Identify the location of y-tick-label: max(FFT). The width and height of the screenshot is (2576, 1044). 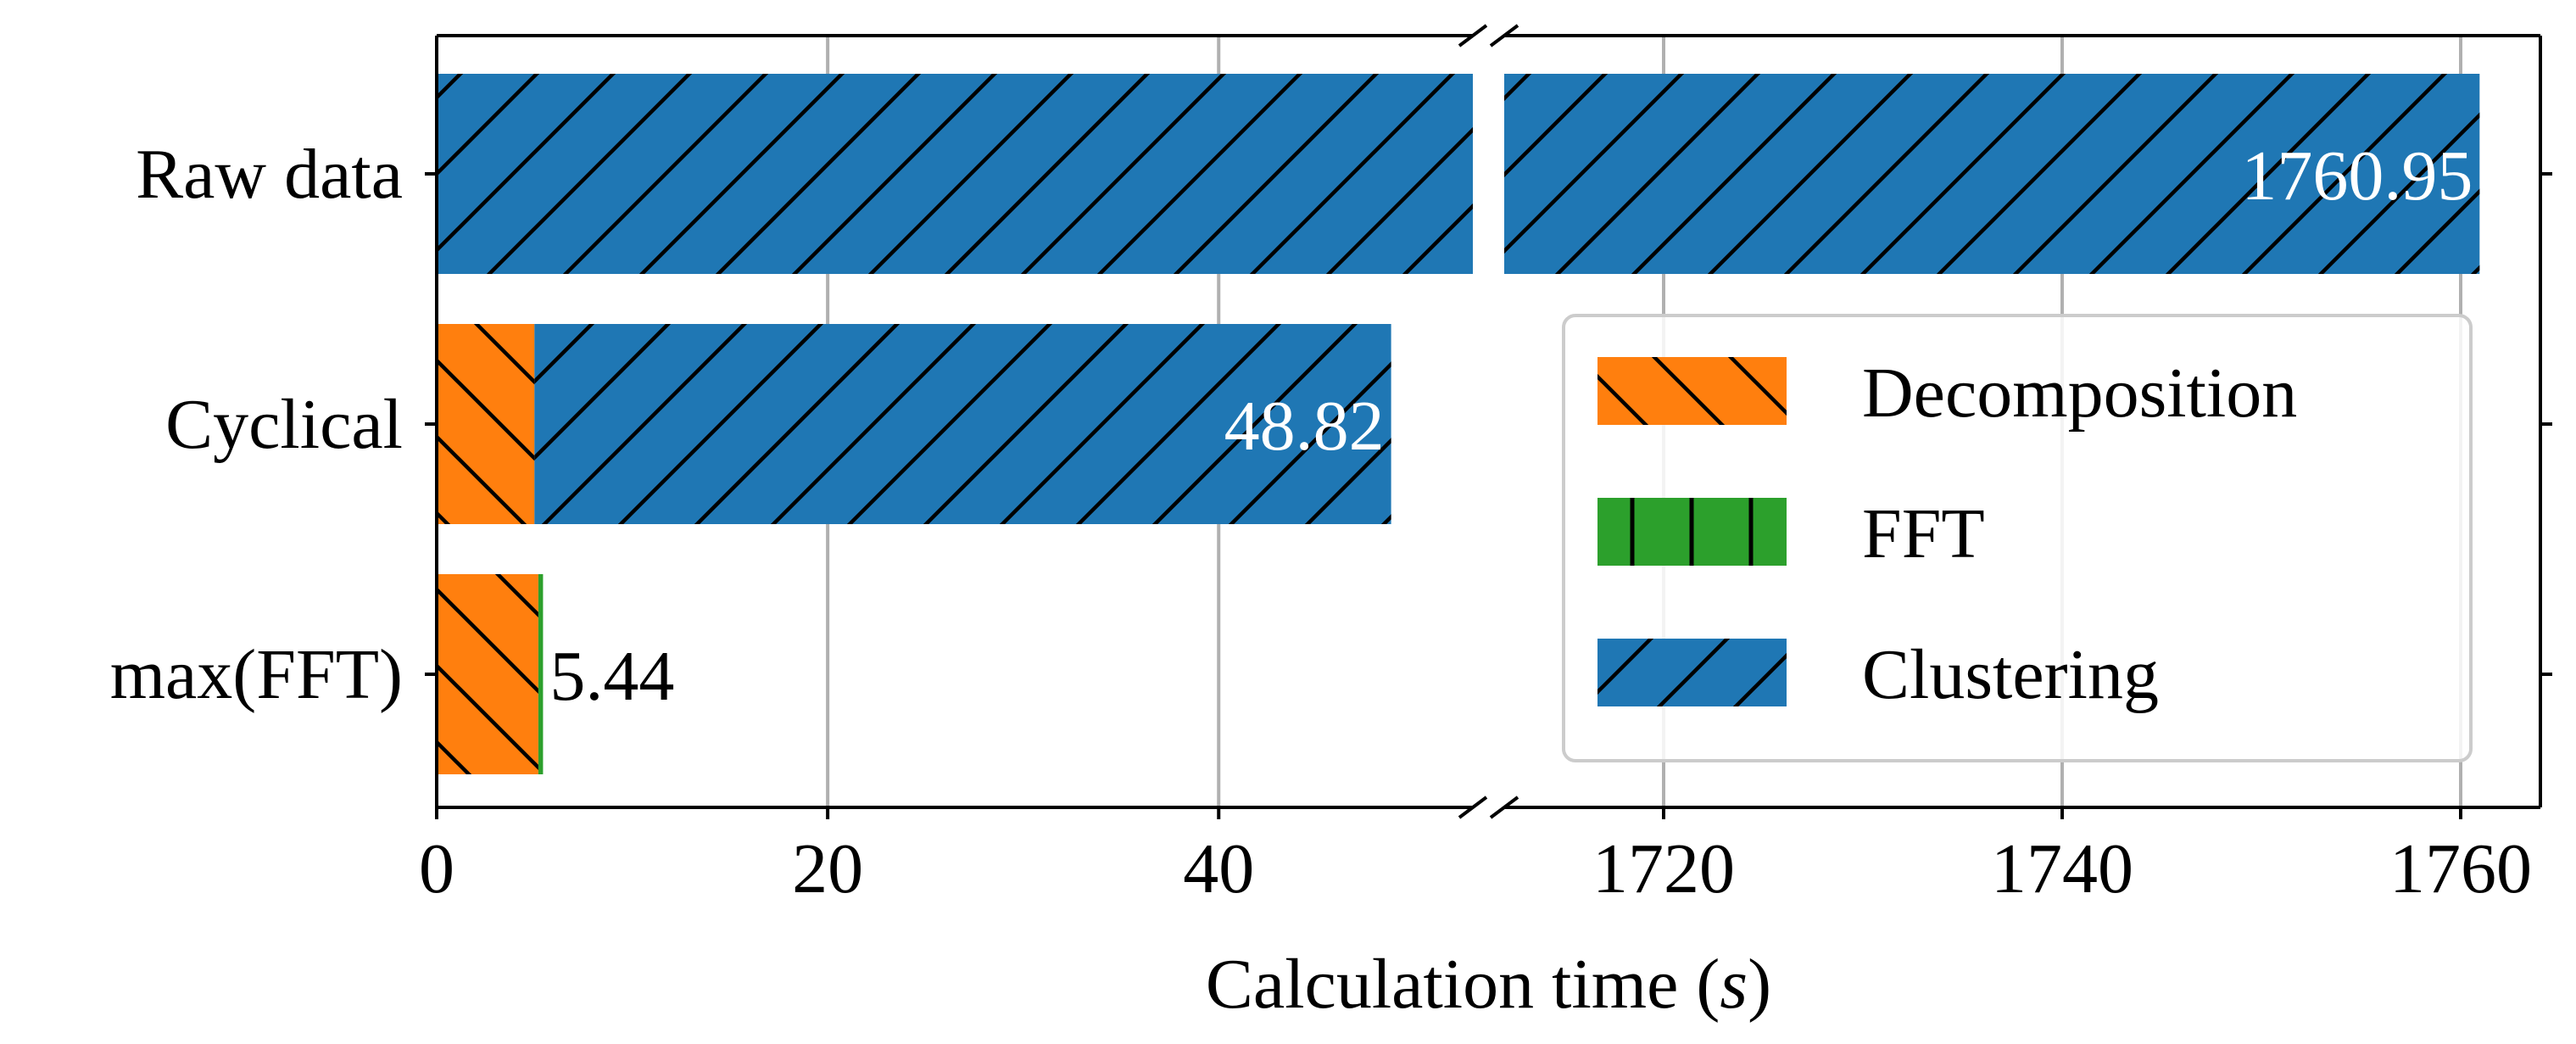
(256, 674).